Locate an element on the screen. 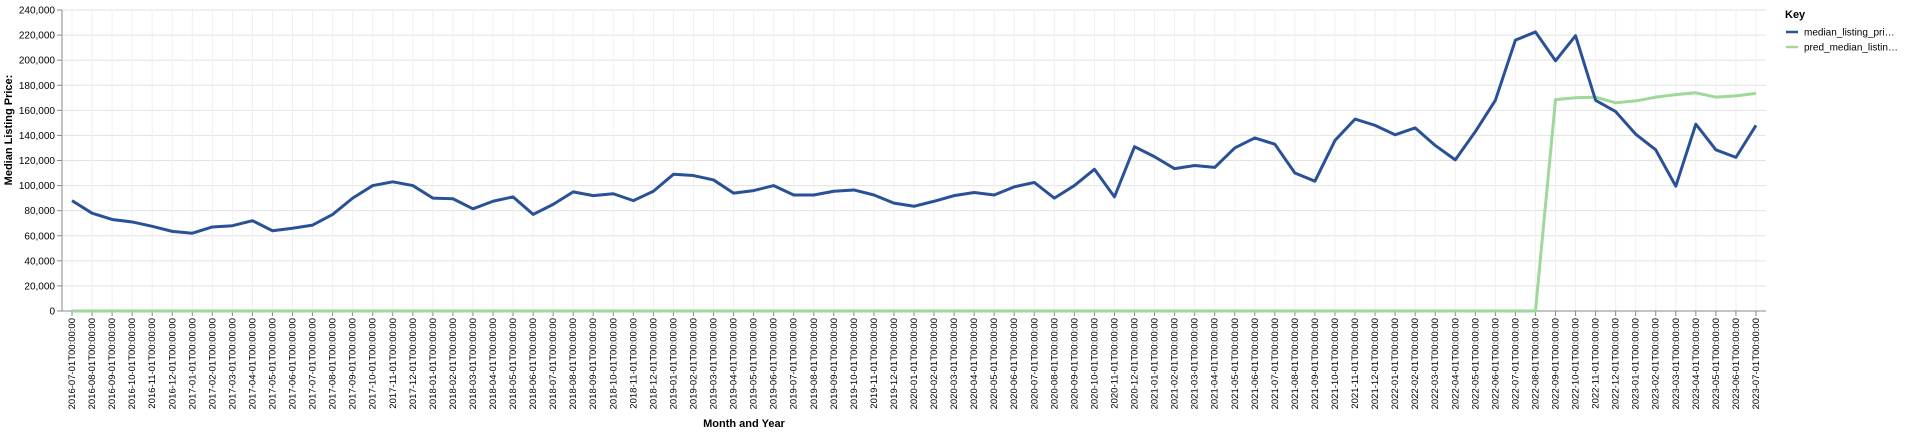 The height and width of the screenshot is (434, 1920). x-tick-label: 2019-01-01T00:00:00 is located at coordinates (673, 363).